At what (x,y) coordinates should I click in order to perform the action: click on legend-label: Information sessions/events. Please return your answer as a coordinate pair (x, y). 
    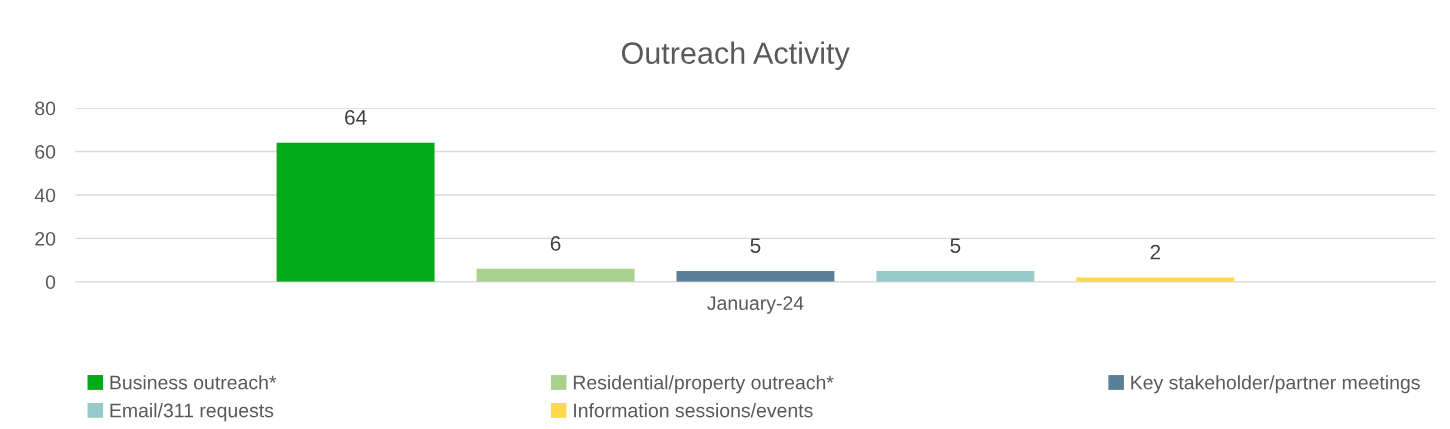
    Looking at the image, I should click on (693, 410).